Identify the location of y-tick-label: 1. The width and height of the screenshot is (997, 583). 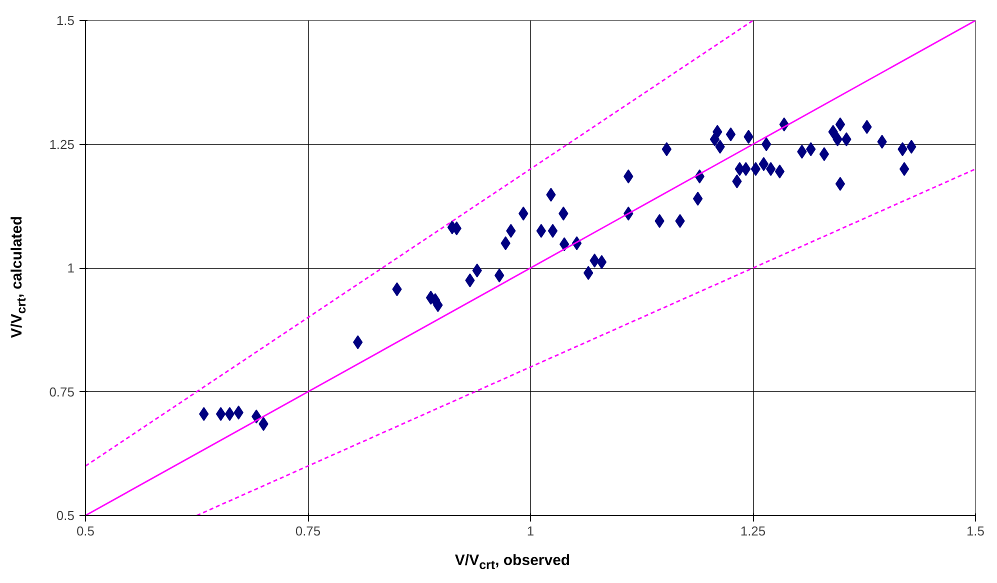
(71, 268).